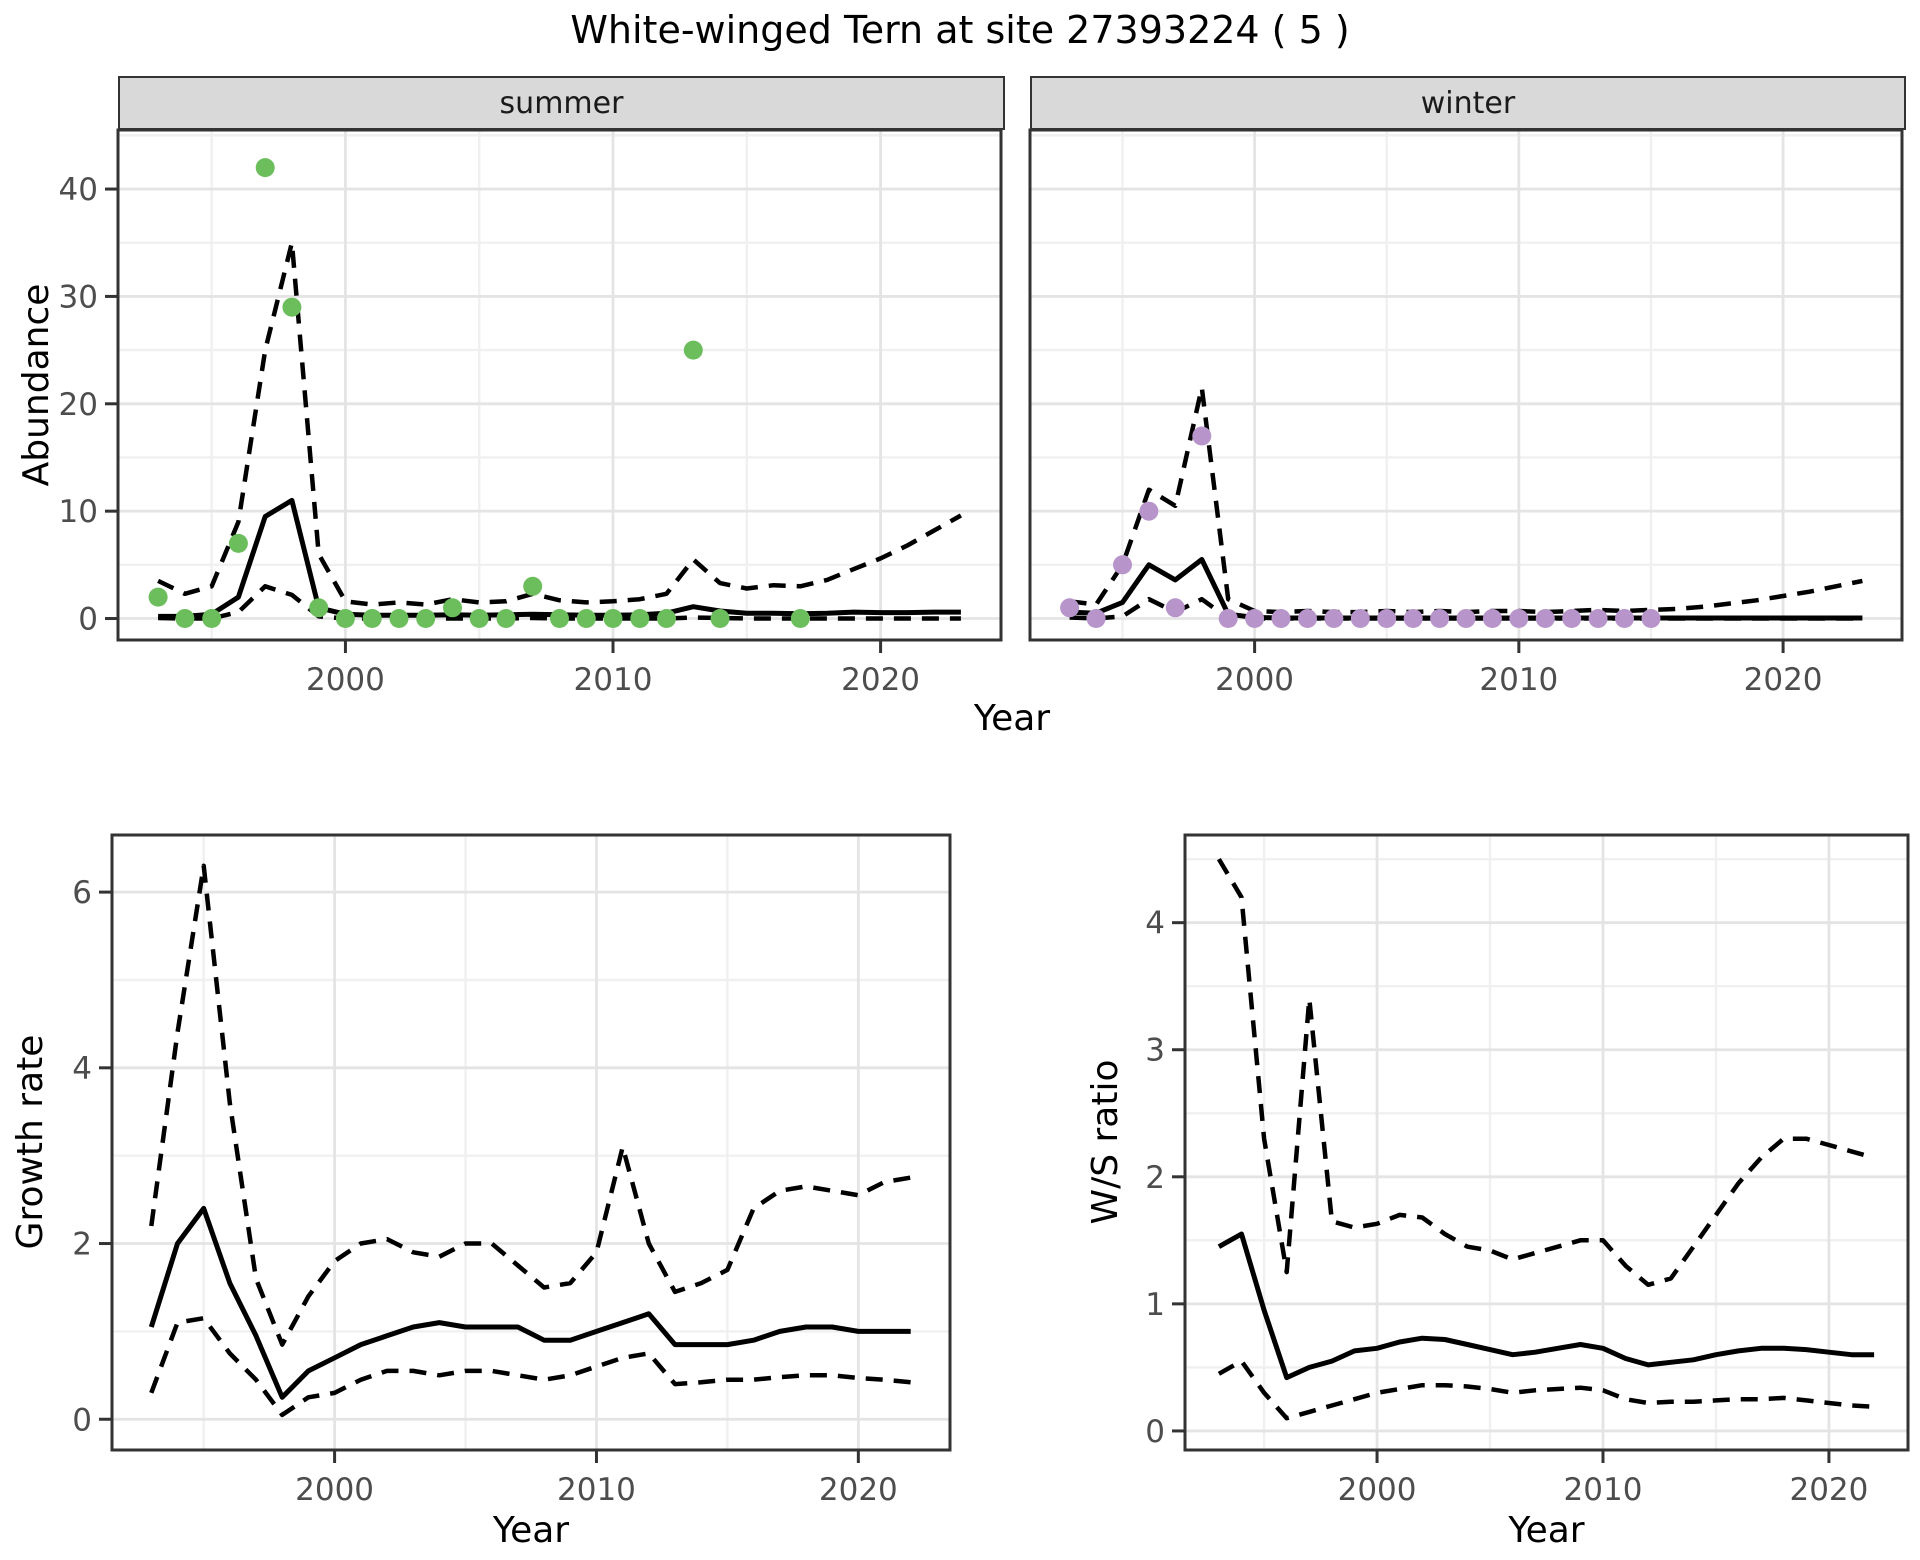 Image resolution: width=1920 pixels, height=1560 pixels. Describe the element at coordinates (1546, 1530) in the screenshot. I see `x-axis-title-ws-ratio: Year` at that location.